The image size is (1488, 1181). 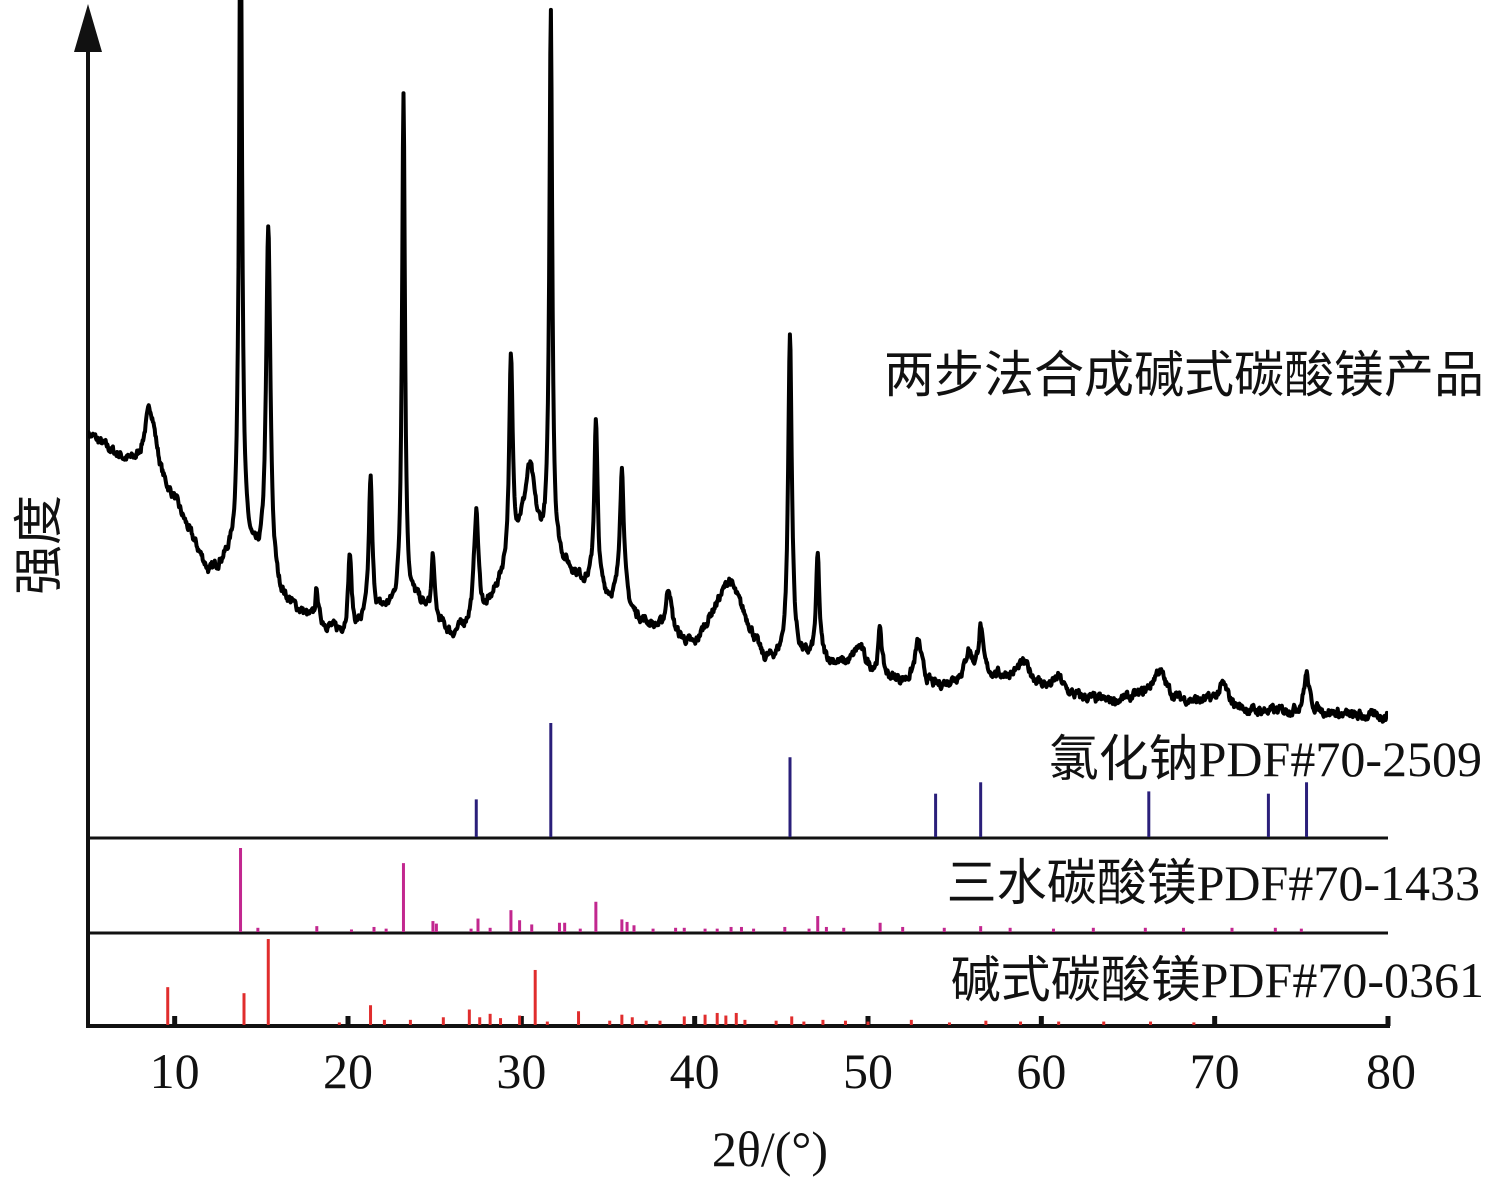 What do you see at coordinates (1213, 883) in the screenshot?
I see `label-trihydrate: 三水碳酸镁PDF#70-1433` at bounding box center [1213, 883].